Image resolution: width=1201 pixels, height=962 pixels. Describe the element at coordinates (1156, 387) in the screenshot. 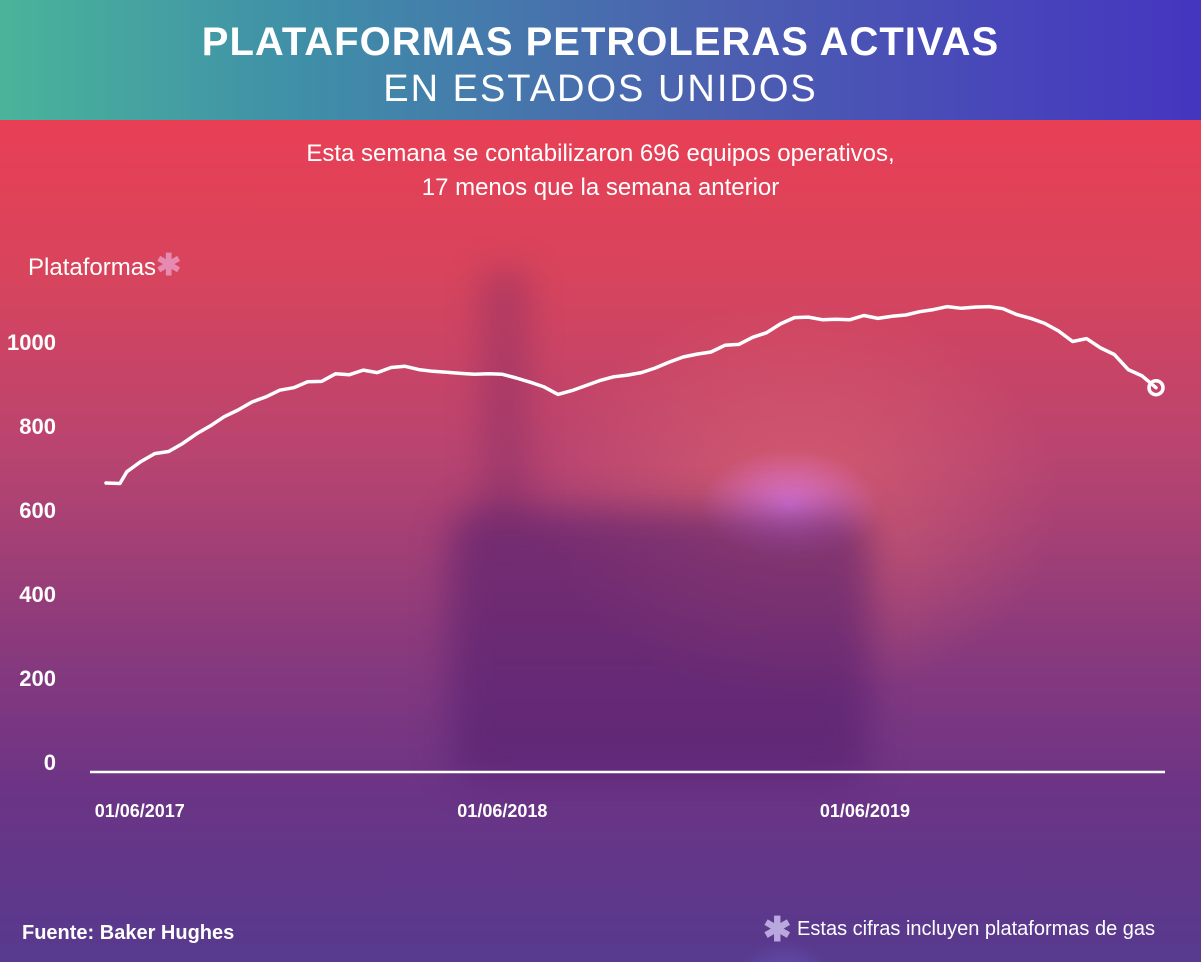

I see `last-point-marker` at that location.